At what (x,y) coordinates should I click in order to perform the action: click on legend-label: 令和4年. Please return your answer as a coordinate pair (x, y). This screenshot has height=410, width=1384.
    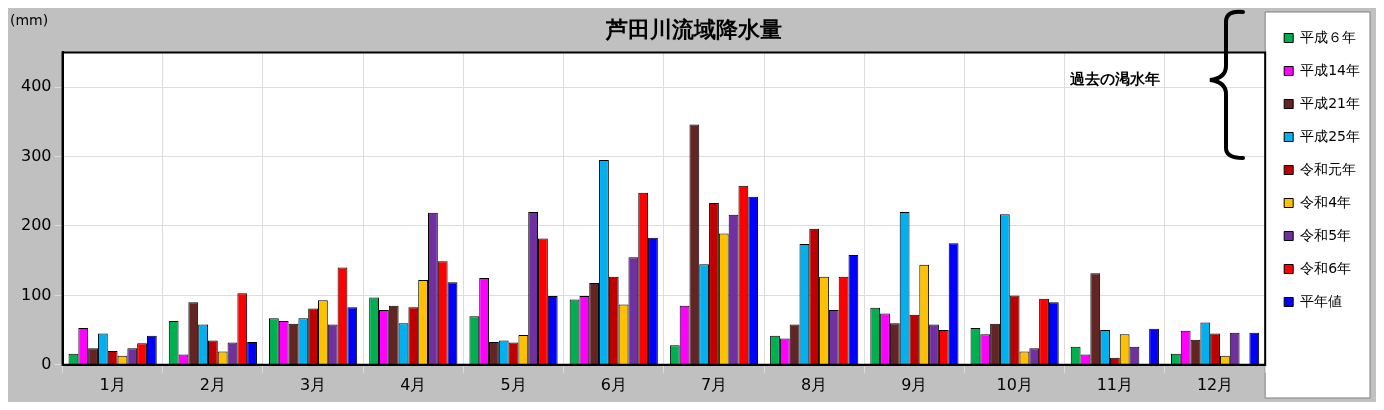
    Looking at the image, I should click on (1326, 201).